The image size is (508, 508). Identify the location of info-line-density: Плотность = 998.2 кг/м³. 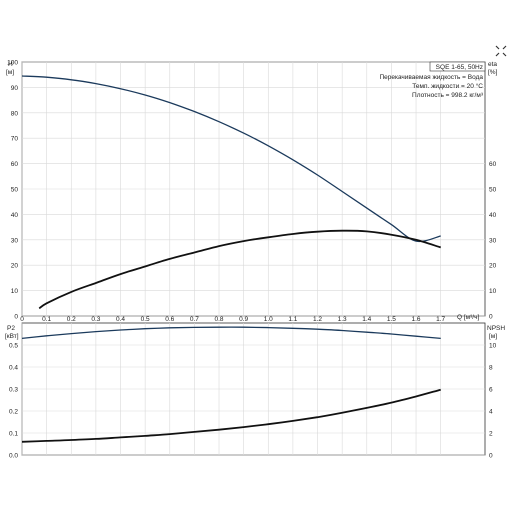
(448, 95).